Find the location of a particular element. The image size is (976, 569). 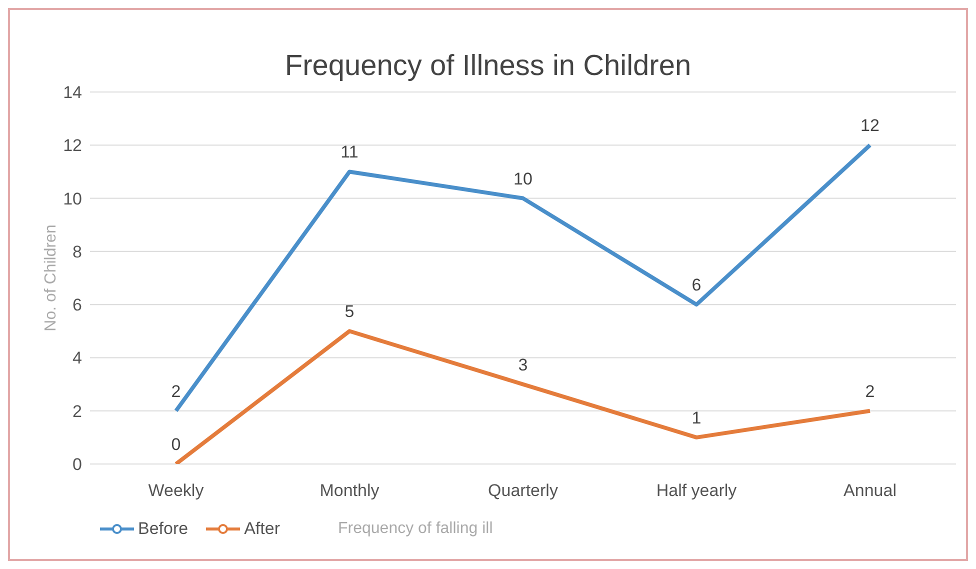

x-tick-label: Half yearly is located at coordinates (697, 490).